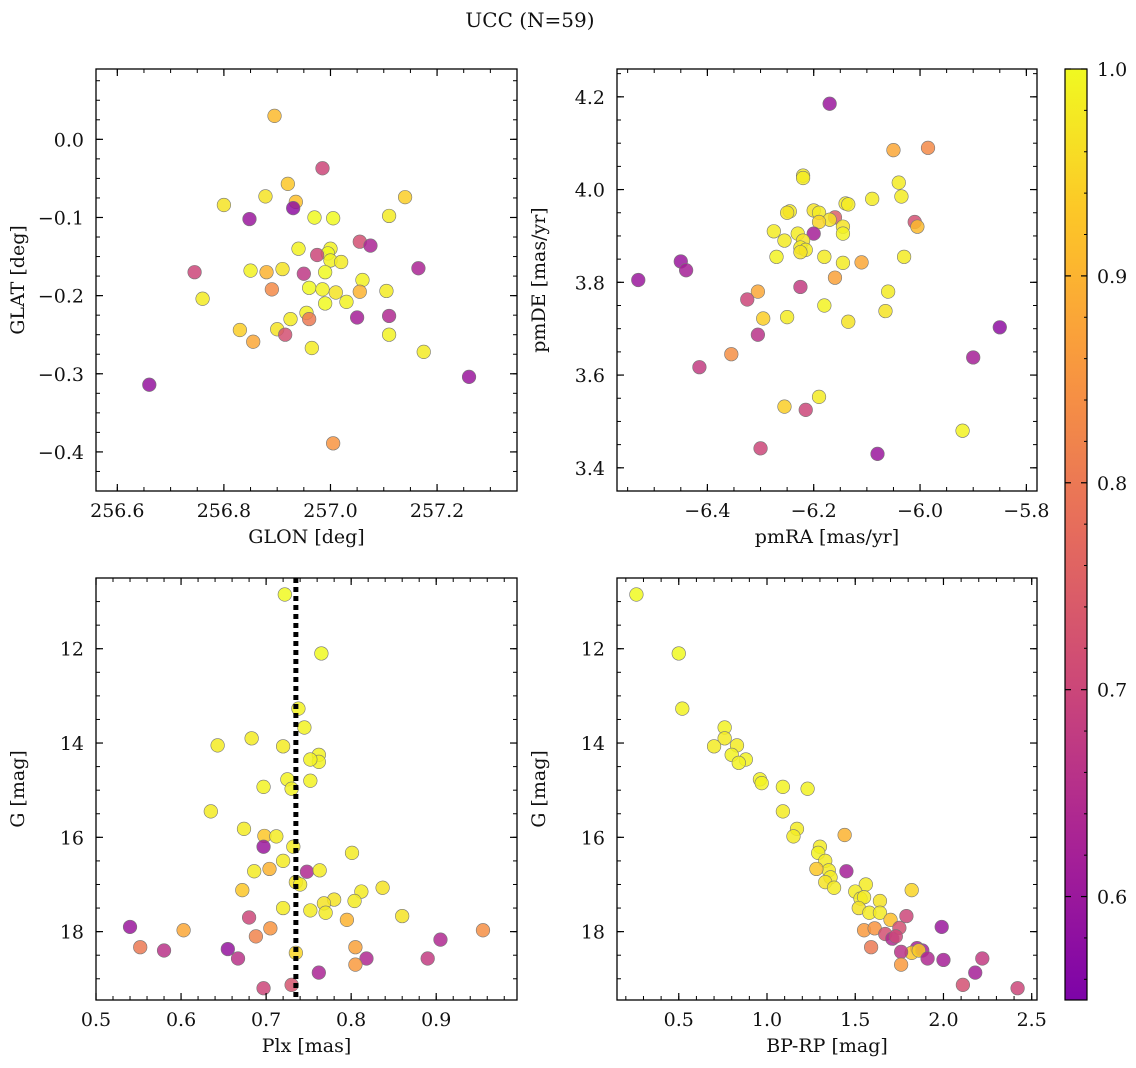 The height and width of the screenshot is (1068, 1136). What do you see at coordinates (593, 933) in the screenshot?
I see `y-tick-label: 18` at bounding box center [593, 933].